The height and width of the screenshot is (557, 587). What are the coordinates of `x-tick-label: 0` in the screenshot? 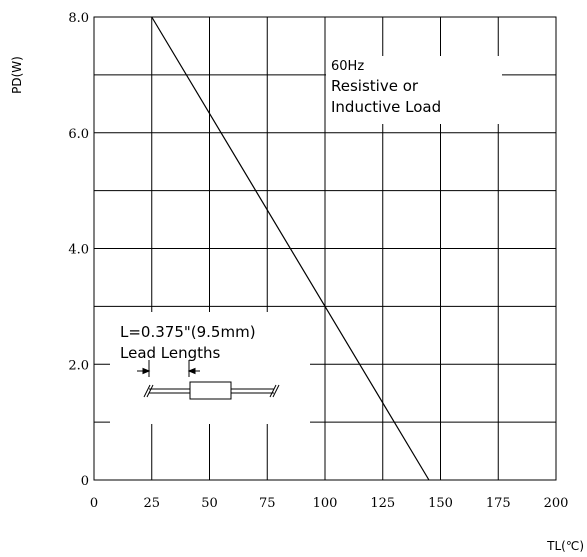 It's located at (94, 503).